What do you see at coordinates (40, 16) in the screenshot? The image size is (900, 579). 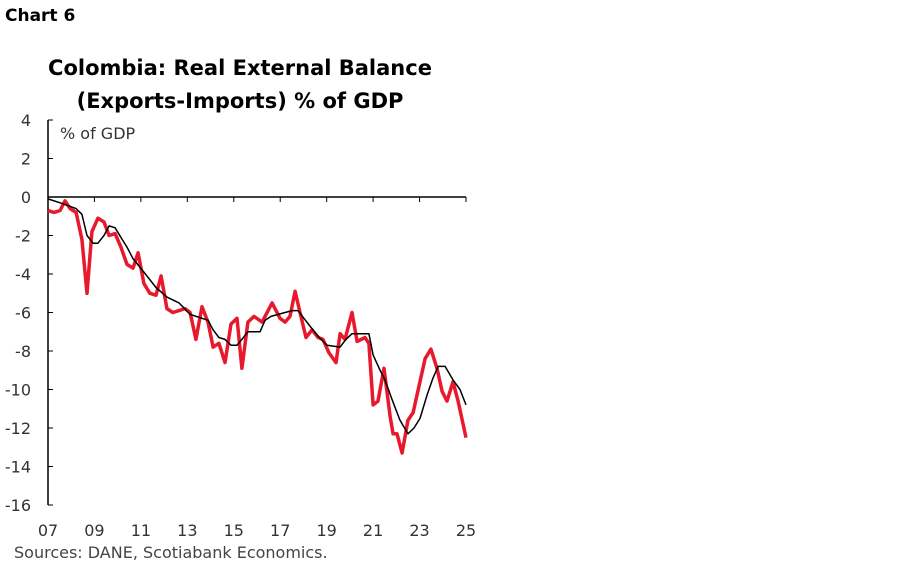 I see `chart-label: Chart 6` at bounding box center [40, 16].